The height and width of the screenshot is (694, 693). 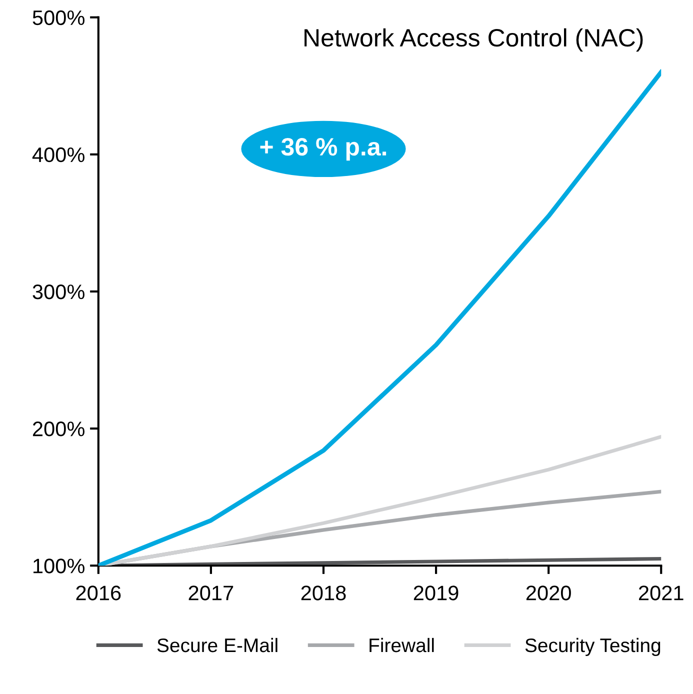 I want to click on y-tick-label: 500%, so click(x=58, y=18).